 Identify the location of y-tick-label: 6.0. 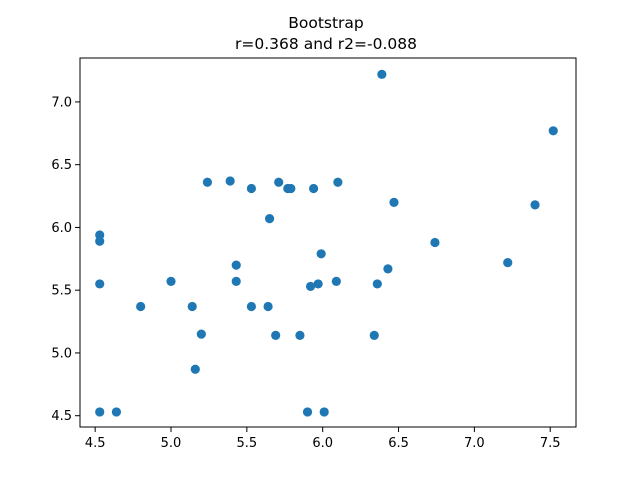
(61, 228).